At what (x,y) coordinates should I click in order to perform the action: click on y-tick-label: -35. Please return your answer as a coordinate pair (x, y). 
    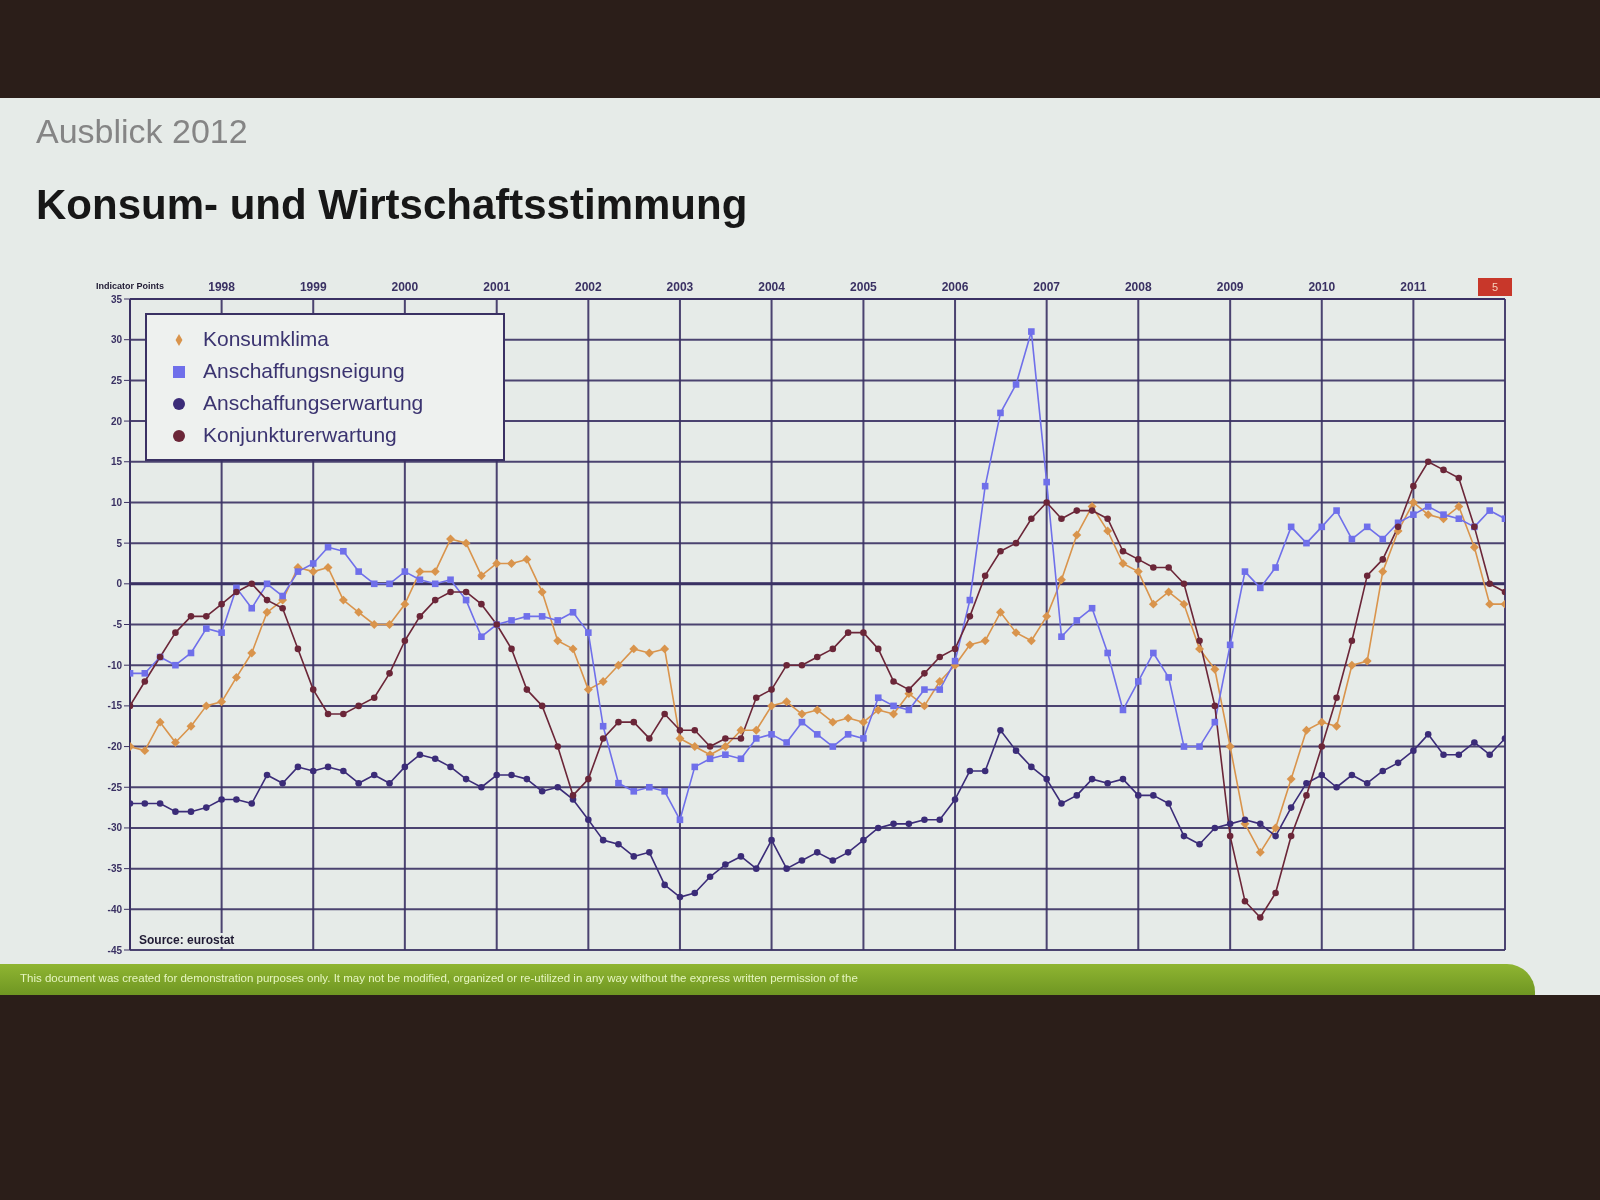
    Looking at the image, I should click on (115, 869).